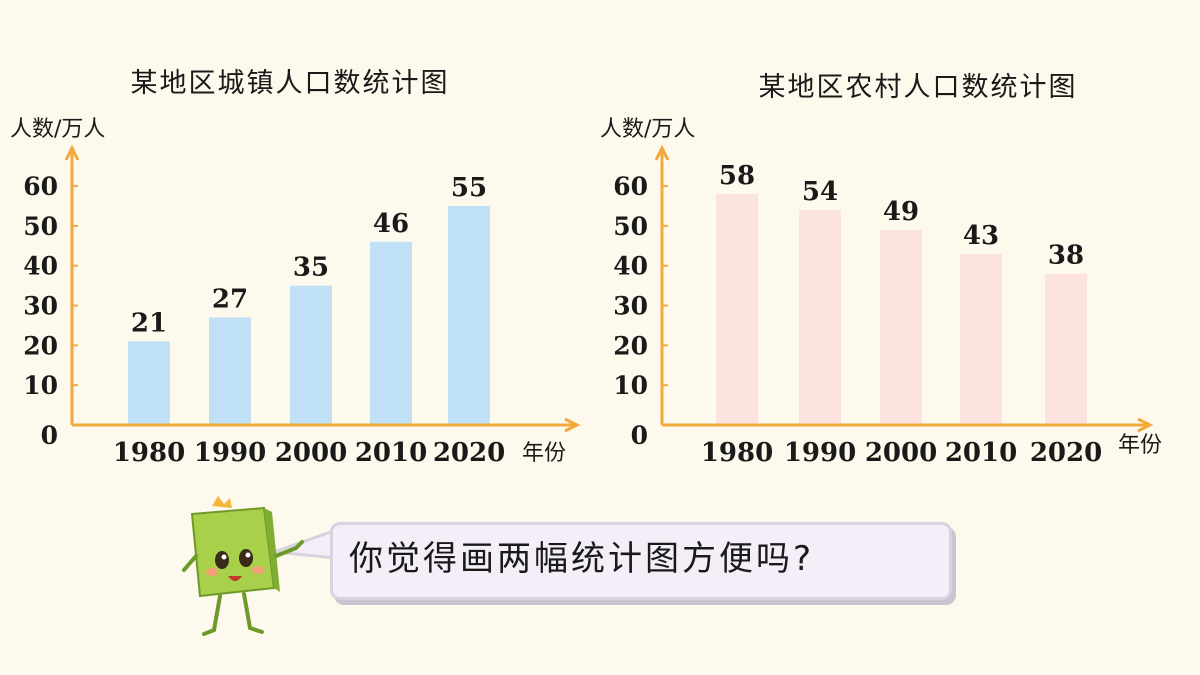  Describe the element at coordinates (630, 385) in the screenshot. I see `chart-rural-y-tick-label: 10` at that location.